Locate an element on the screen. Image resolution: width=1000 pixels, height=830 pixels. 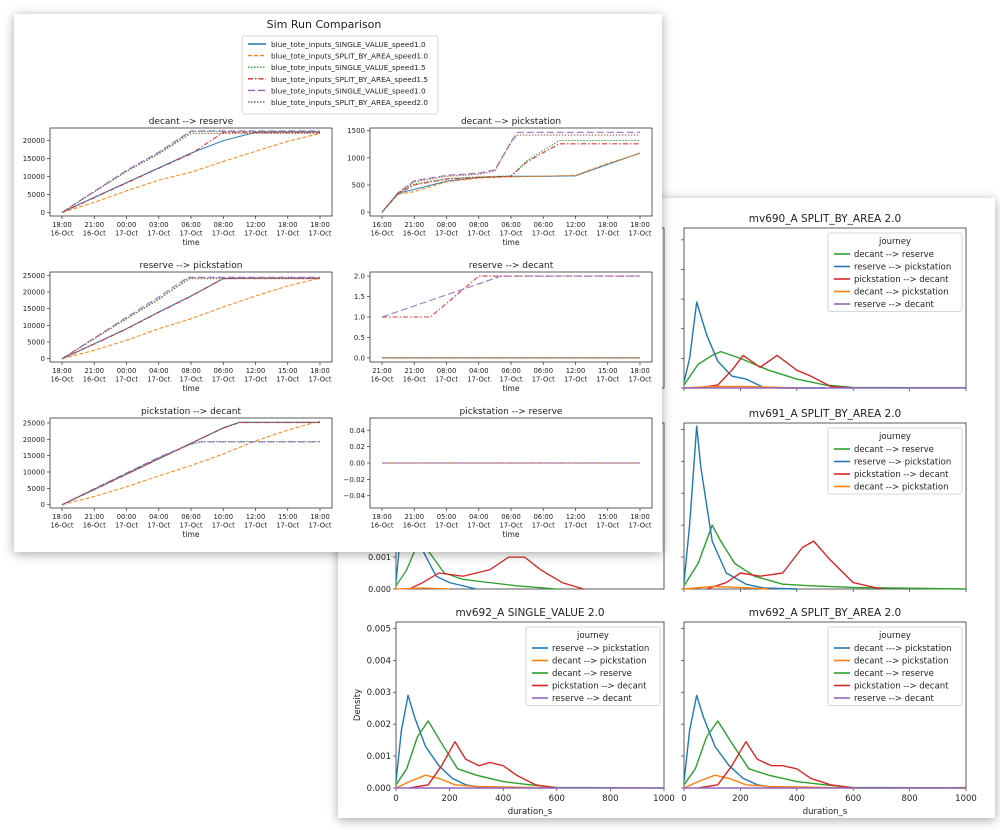
legend-item: blue_tote_inputs_SINGLE_VALUE_speed1.0 is located at coordinates (337, 44).